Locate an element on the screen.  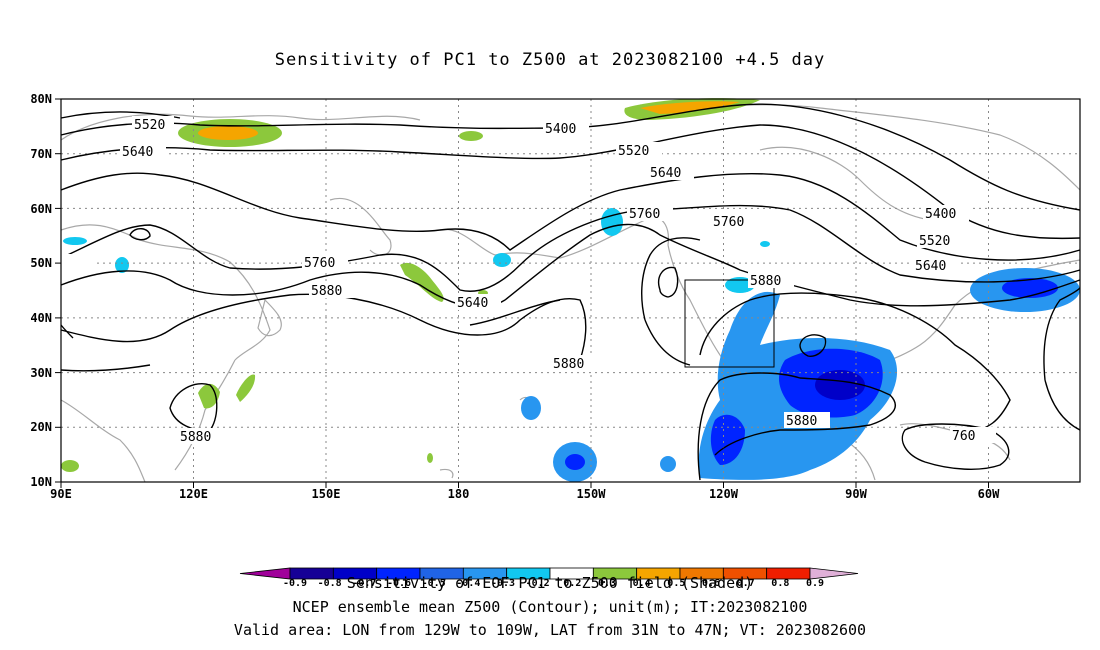
colorbar-tick-label: 0.9 is located at coordinates (815, 583).